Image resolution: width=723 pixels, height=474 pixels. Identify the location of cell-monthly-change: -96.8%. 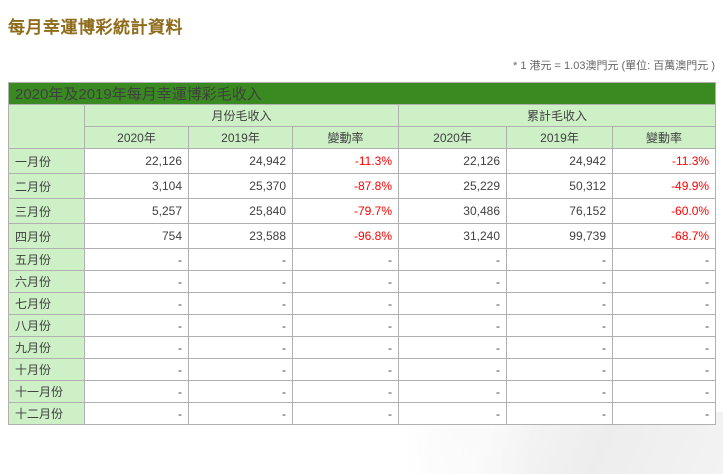
(345, 236).